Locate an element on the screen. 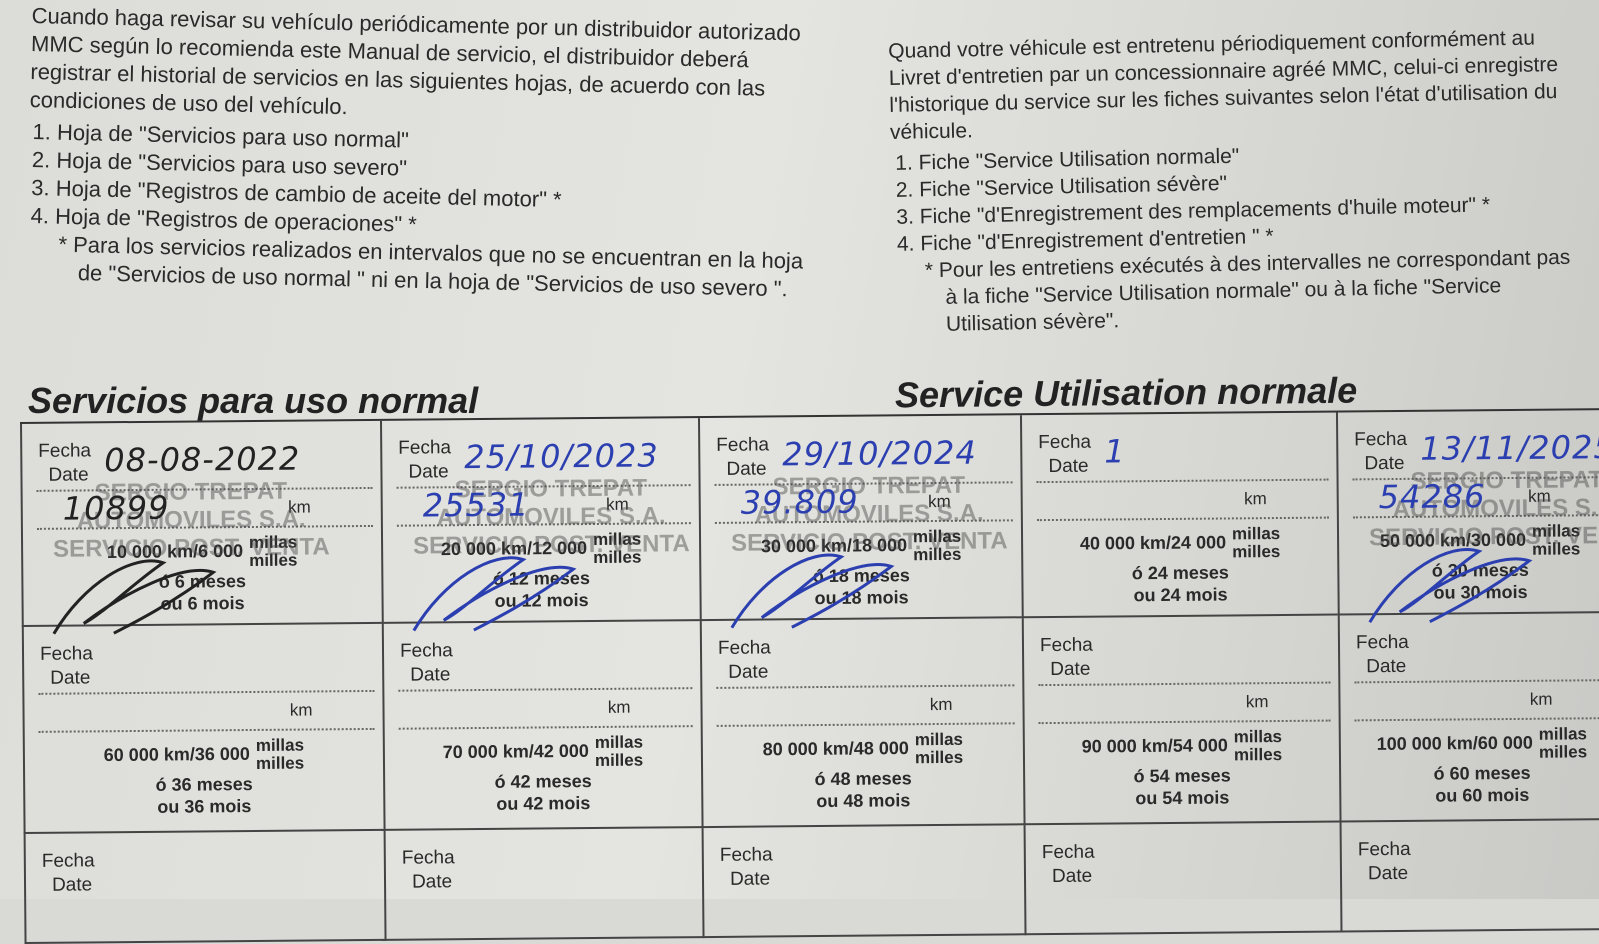 Image resolution: width=1599 pixels, height=944 pixels. interval-months: ó 24 meses is located at coordinates (1180, 573).